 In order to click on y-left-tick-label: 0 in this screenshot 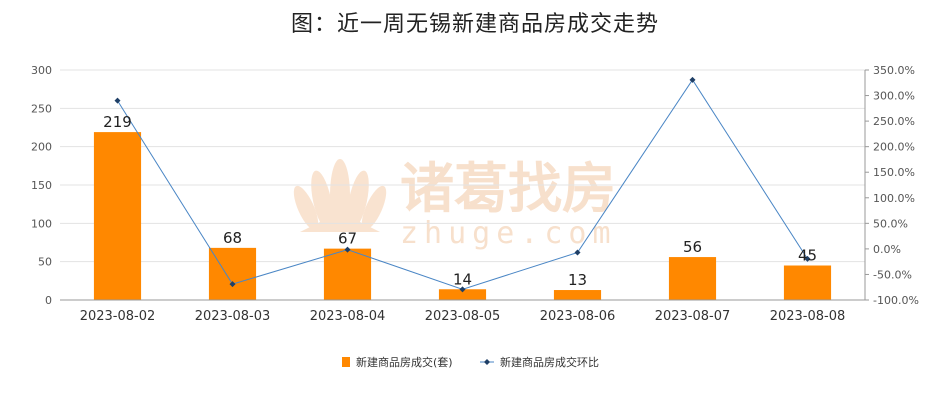, I will do `click(48, 300)`.